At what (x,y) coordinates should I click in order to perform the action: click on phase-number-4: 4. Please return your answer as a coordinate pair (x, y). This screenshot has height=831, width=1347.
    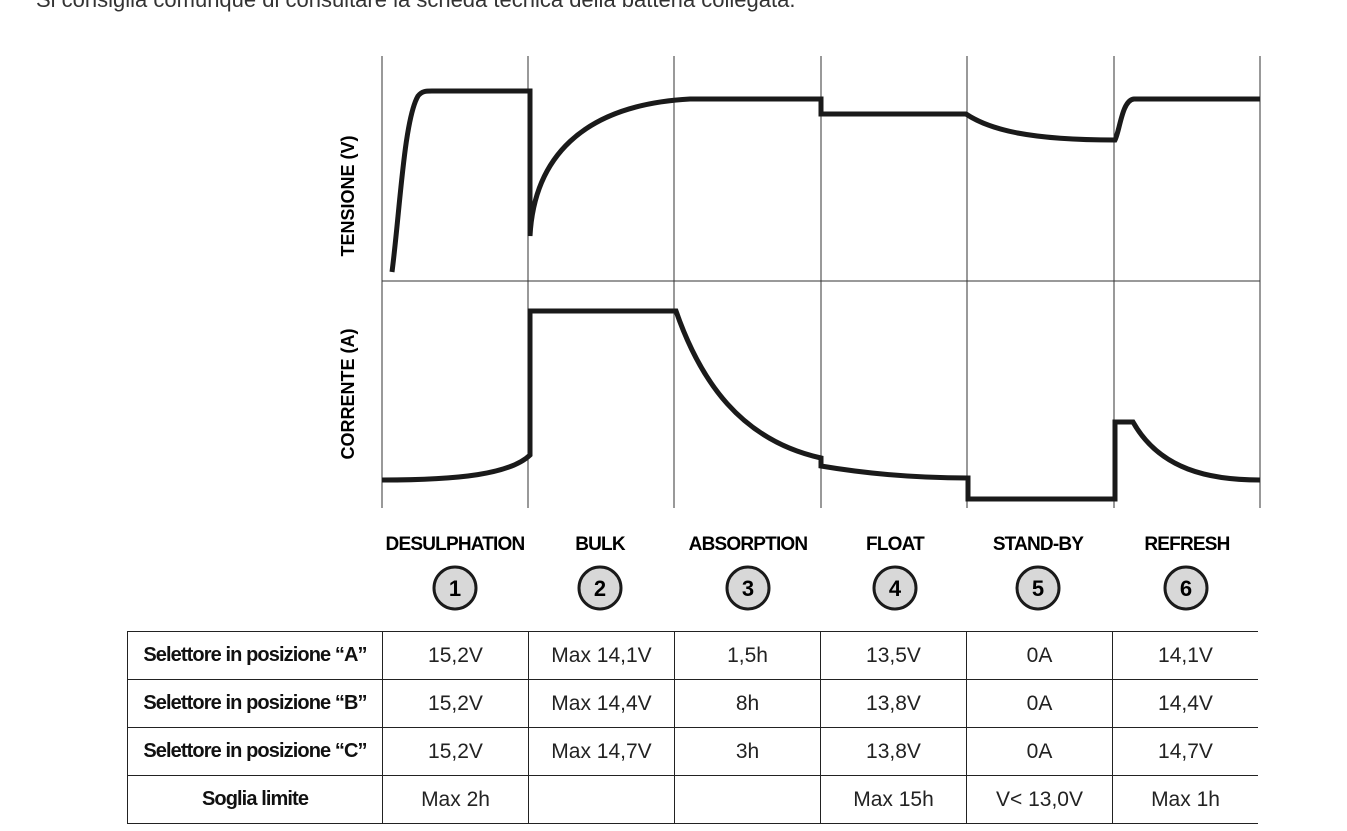
    Looking at the image, I should click on (895, 588).